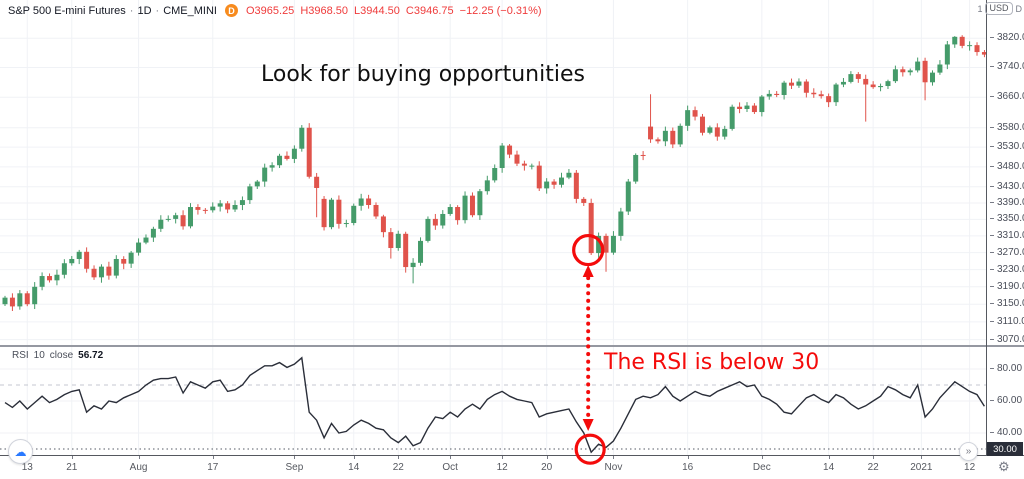  What do you see at coordinates (968, 451) in the screenshot?
I see `scroll-right-button: »` at bounding box center [968, 451].